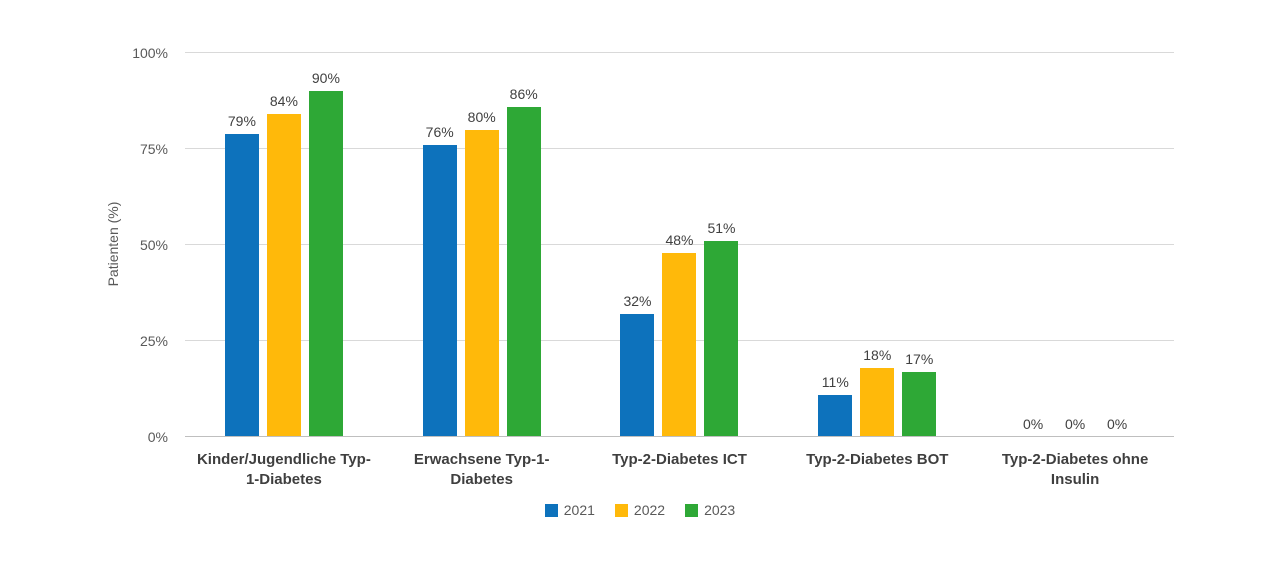 Image resolution: width=1280 pixels, height=585 pixels. I want to click on legend-item-2021: 2021, so click(569, 510).